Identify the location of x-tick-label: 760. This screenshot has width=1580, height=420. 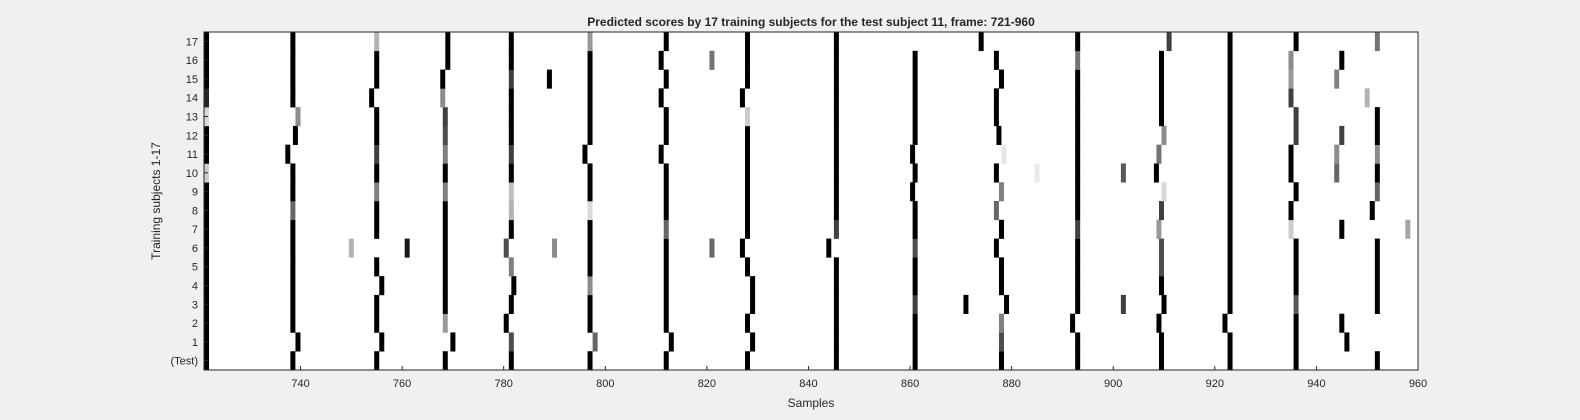
(402, 384).